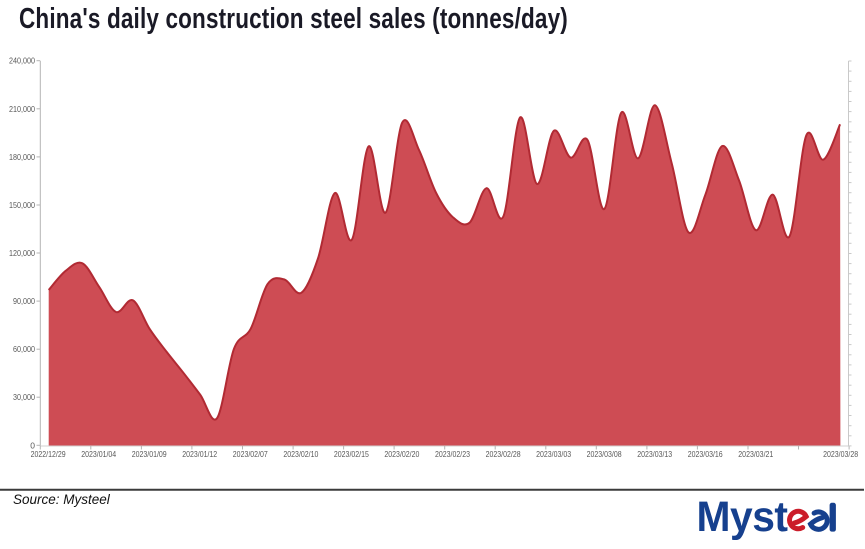 The height and width of the screenshot is (549, 865). I want to click on svg-text: 0, so click(32, 445).